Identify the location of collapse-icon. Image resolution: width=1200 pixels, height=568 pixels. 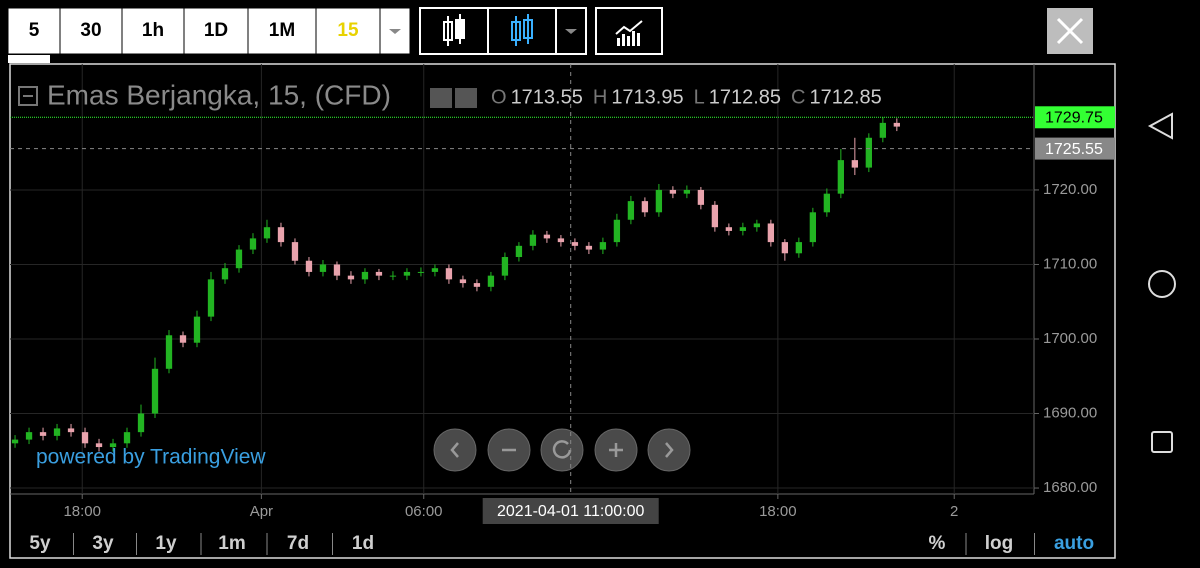
(28, 96).